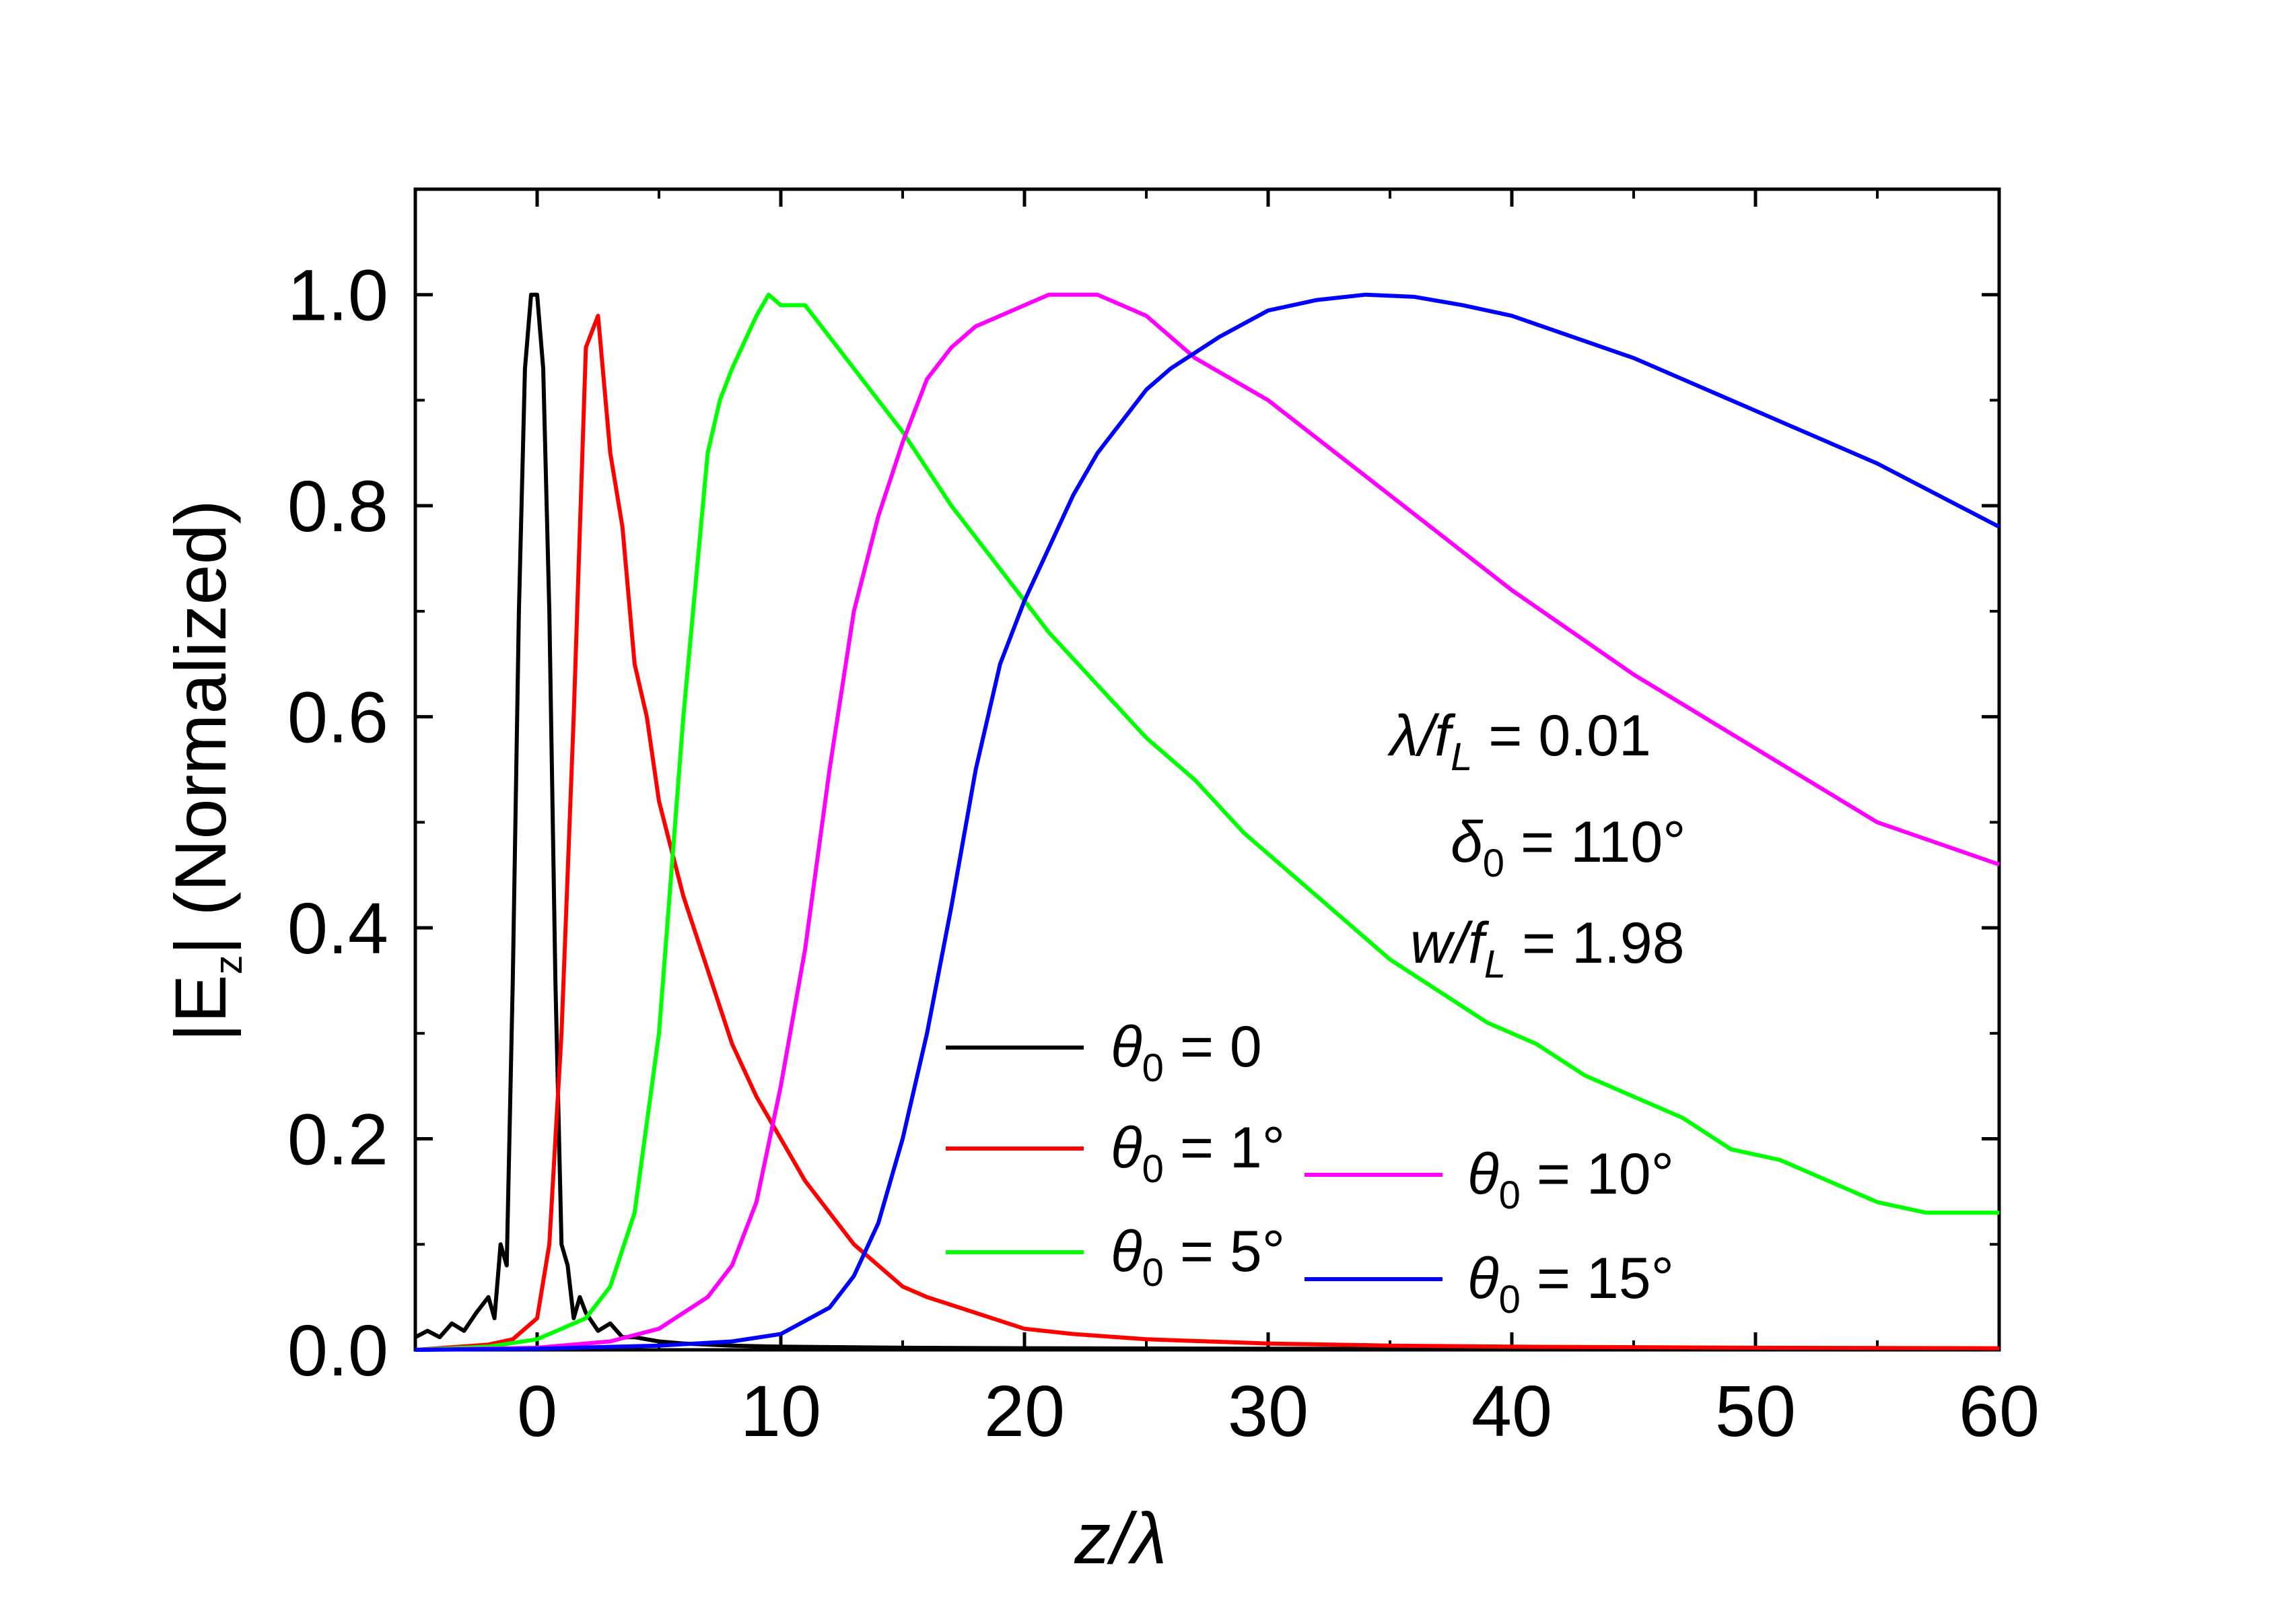  Describe the element at coordinates (1186, 1052) in the screenshot. I see `legend-label-theta0: θ0 = 0` at that location.